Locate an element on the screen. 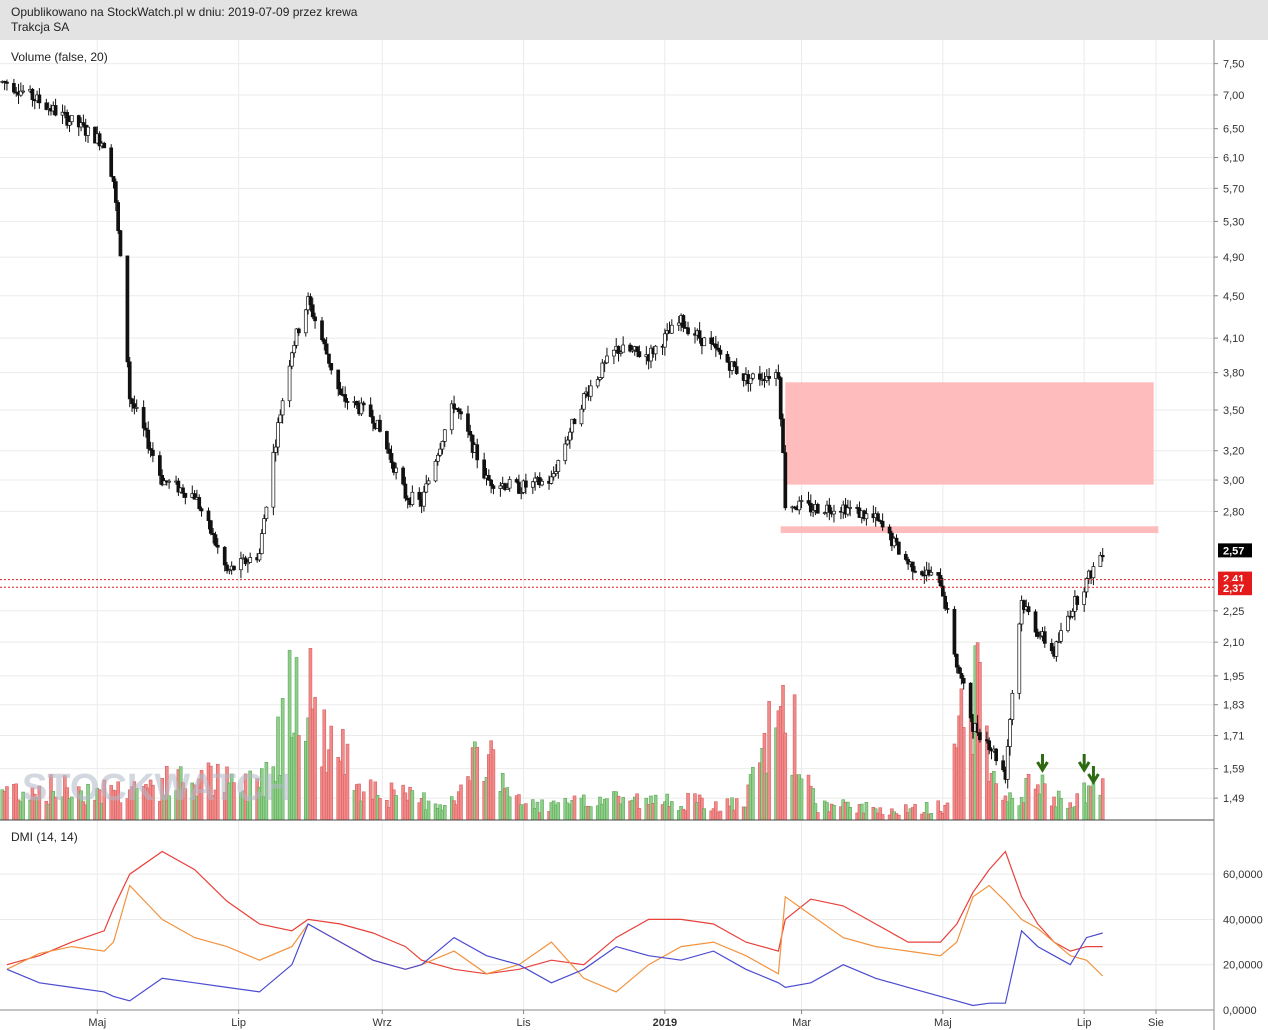 This screenshot has width=1268, height=1030. y-tick-label: 6,10 is located at coordinates (1233, 159).